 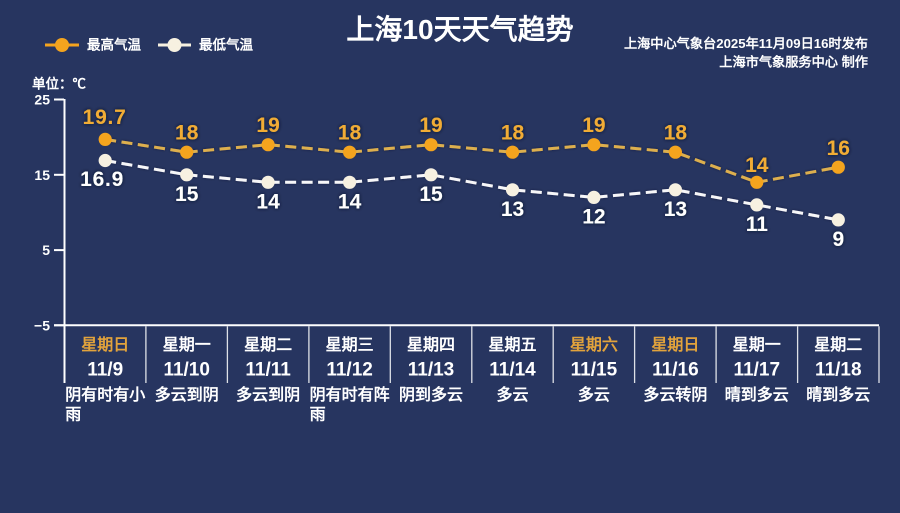 What do you see at coordinates (593, 216) in the screenshot?
I see `svg-text: 12` at bounding box center [593, 216].